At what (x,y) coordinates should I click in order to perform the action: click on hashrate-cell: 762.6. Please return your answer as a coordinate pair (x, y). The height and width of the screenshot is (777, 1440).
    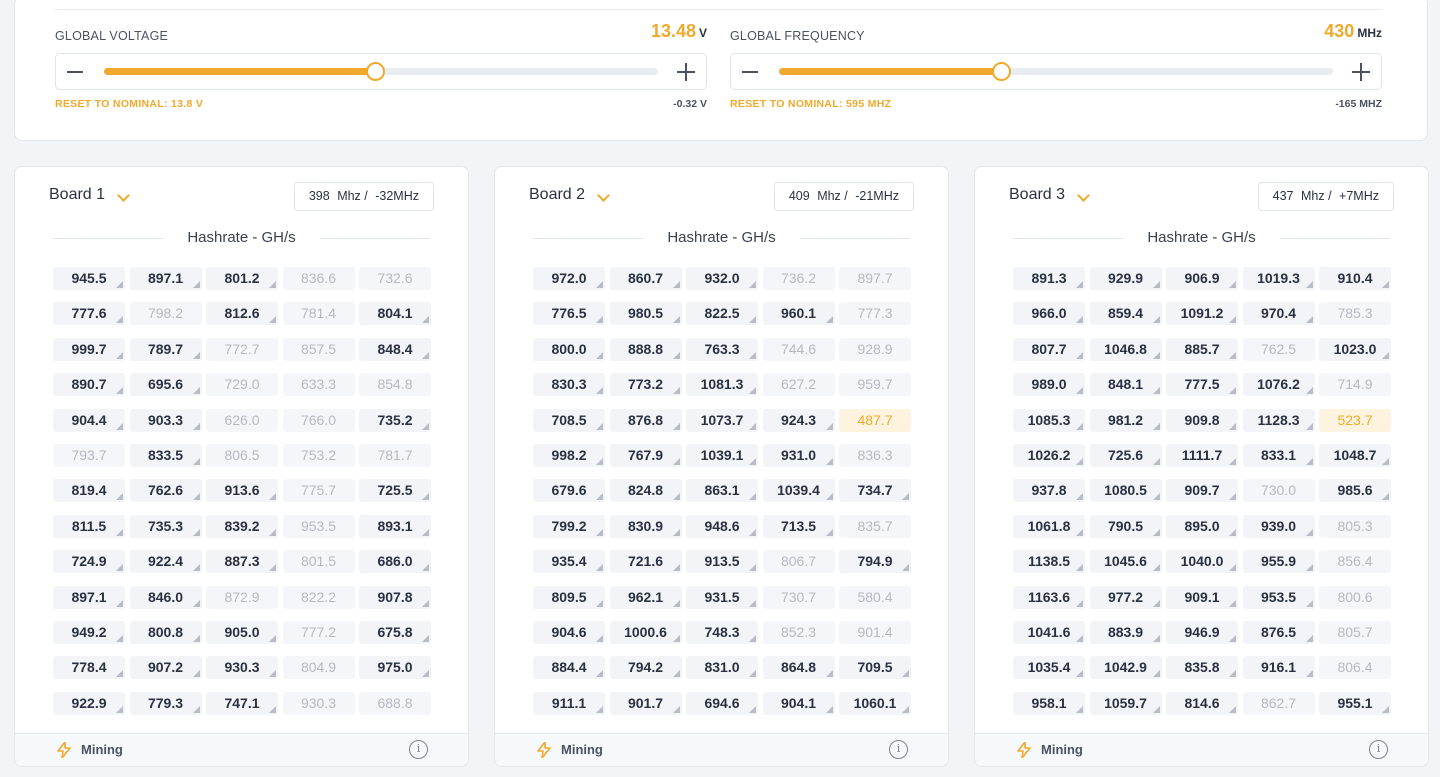
    Looking at the image, I should click on (165, 491).